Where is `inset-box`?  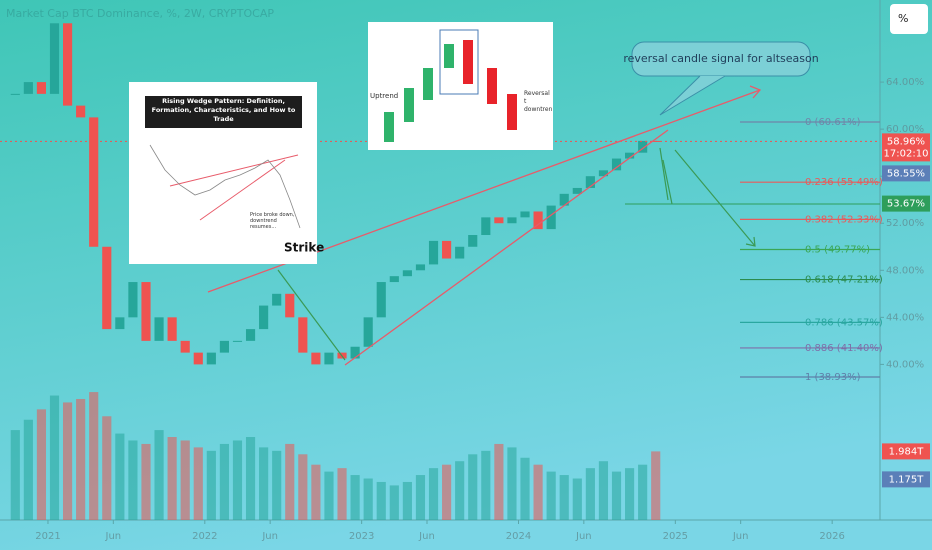 inset-box is located at coordinates (459, 62).